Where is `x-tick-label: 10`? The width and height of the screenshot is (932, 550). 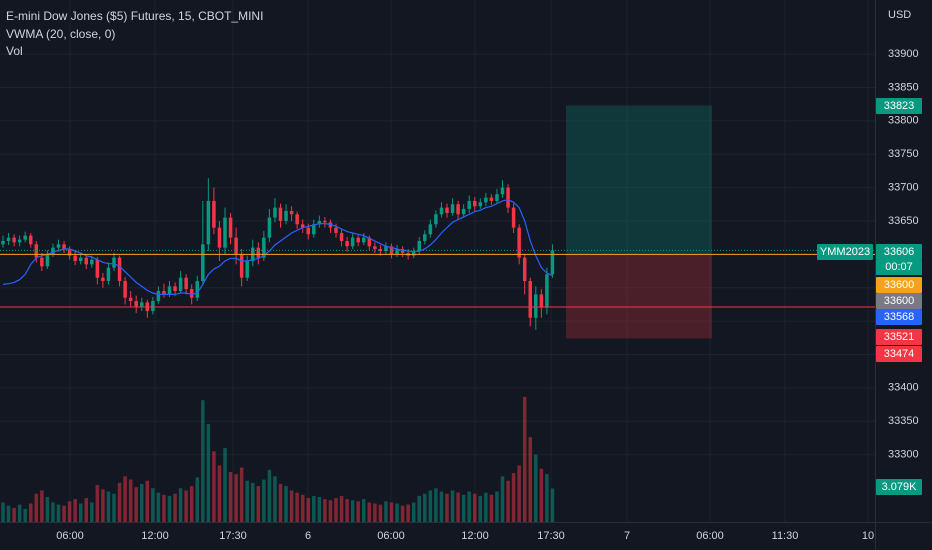
x-tick-label: 10 is located at coordinates (868, 536).